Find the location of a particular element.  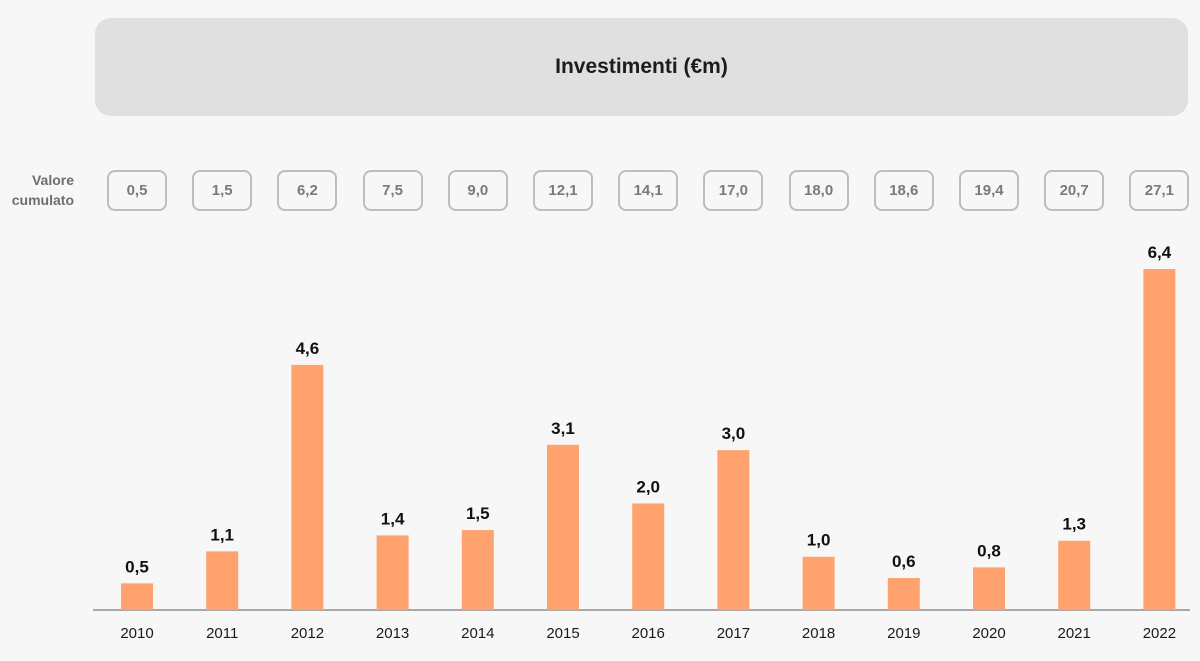

x-tick-label-2012: 2012 is located at coordinates (307, 633).